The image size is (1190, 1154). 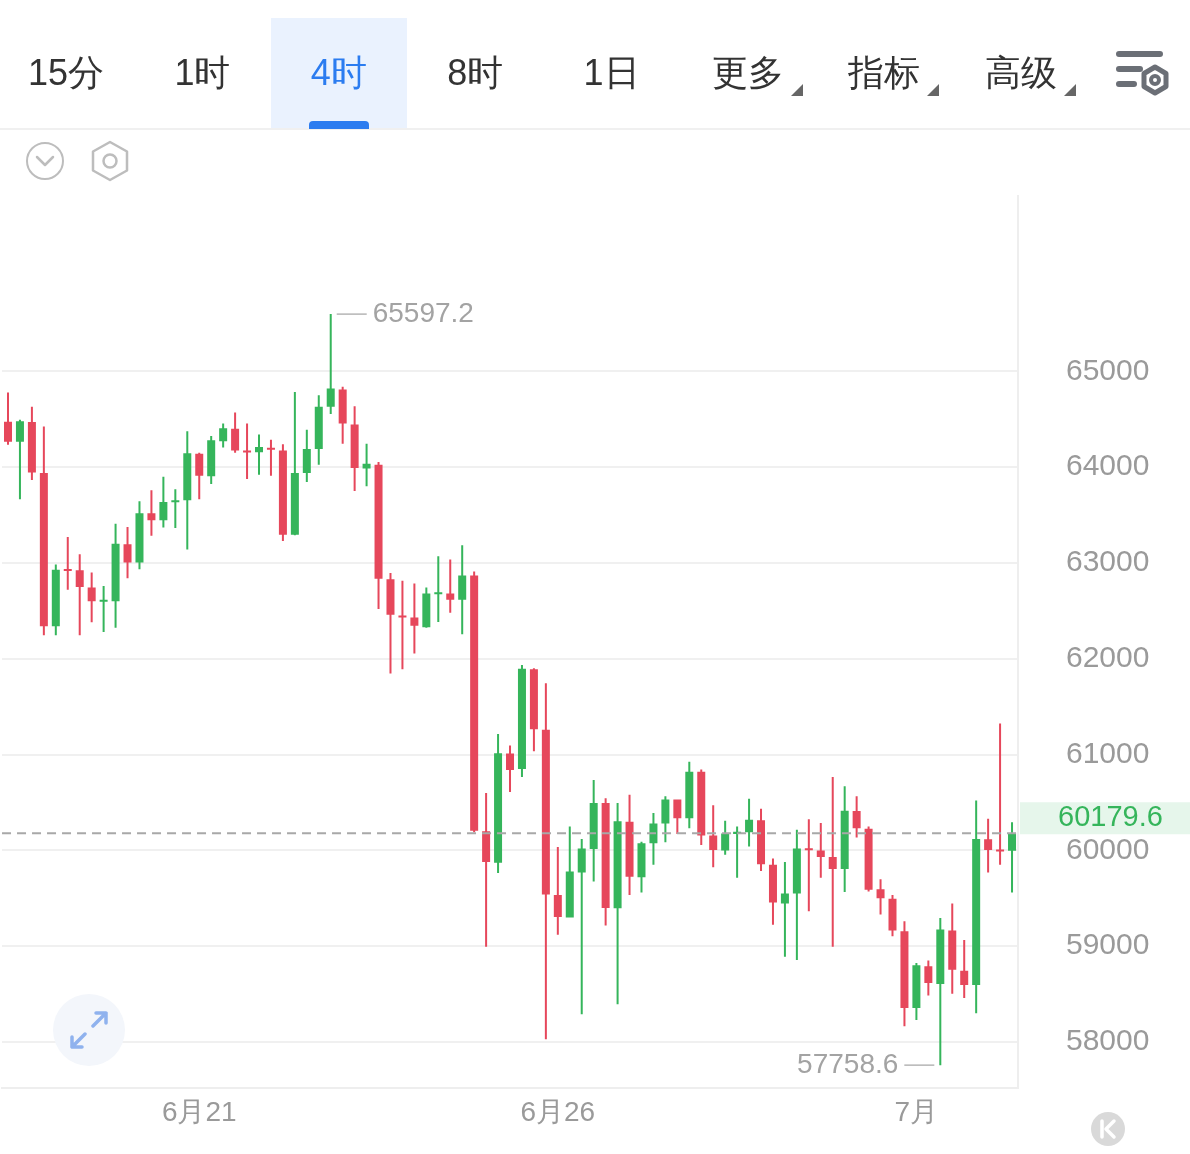 I want to click on text: 4时, so click(x=338, y=72).